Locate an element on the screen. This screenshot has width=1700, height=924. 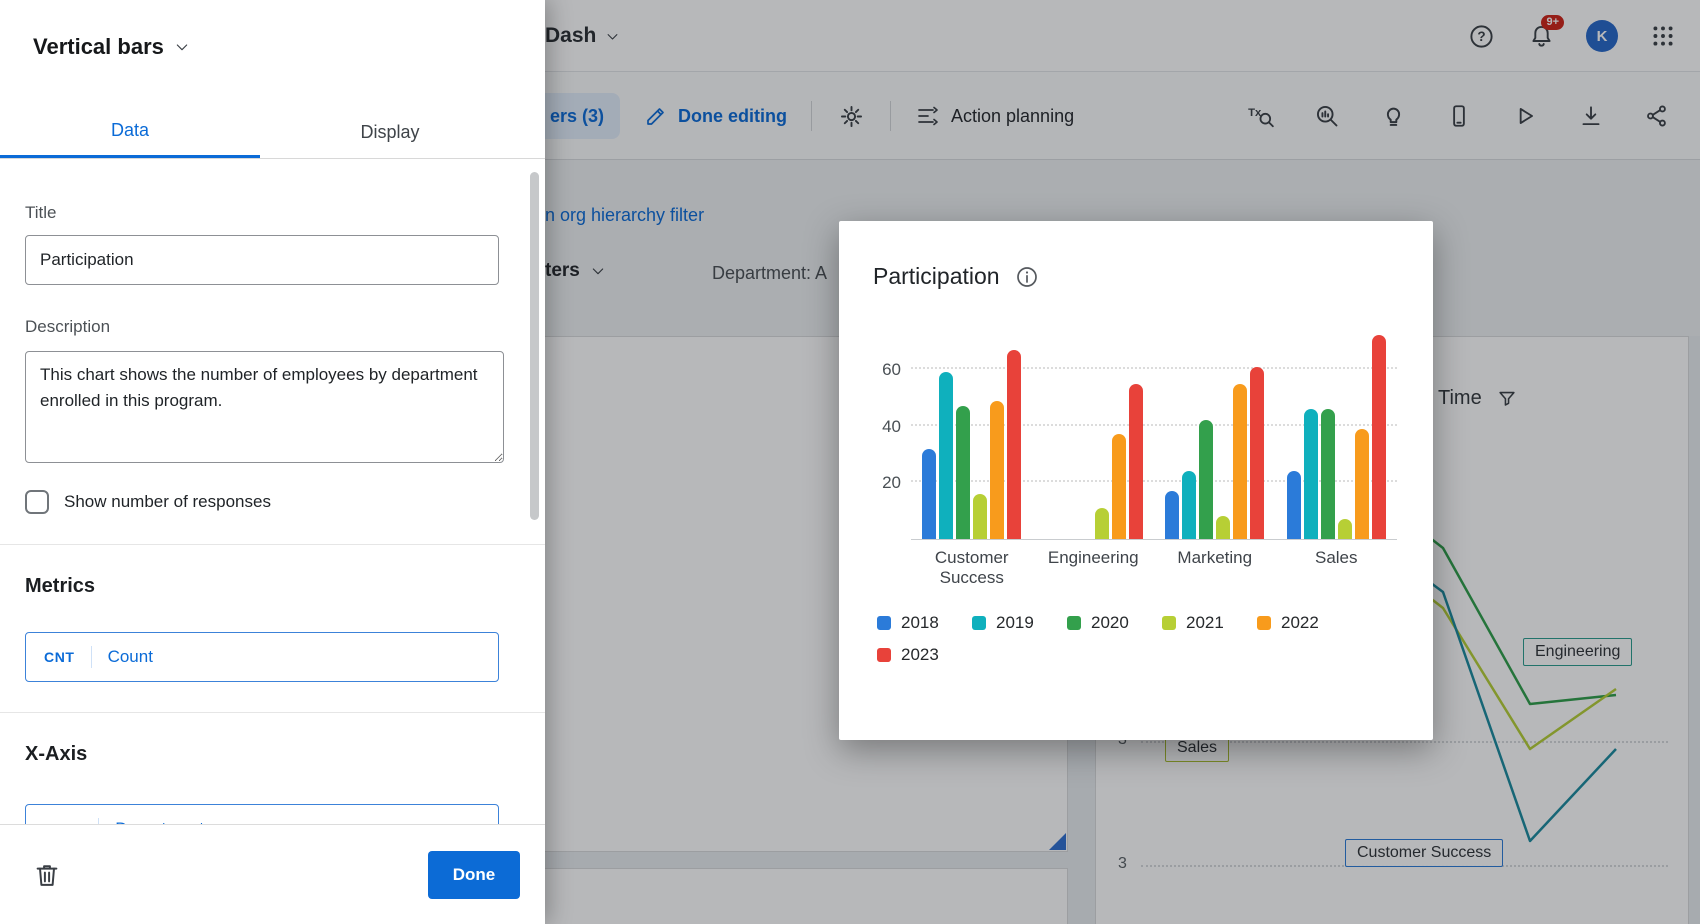
play-button is located at coordinates (1525, 116).